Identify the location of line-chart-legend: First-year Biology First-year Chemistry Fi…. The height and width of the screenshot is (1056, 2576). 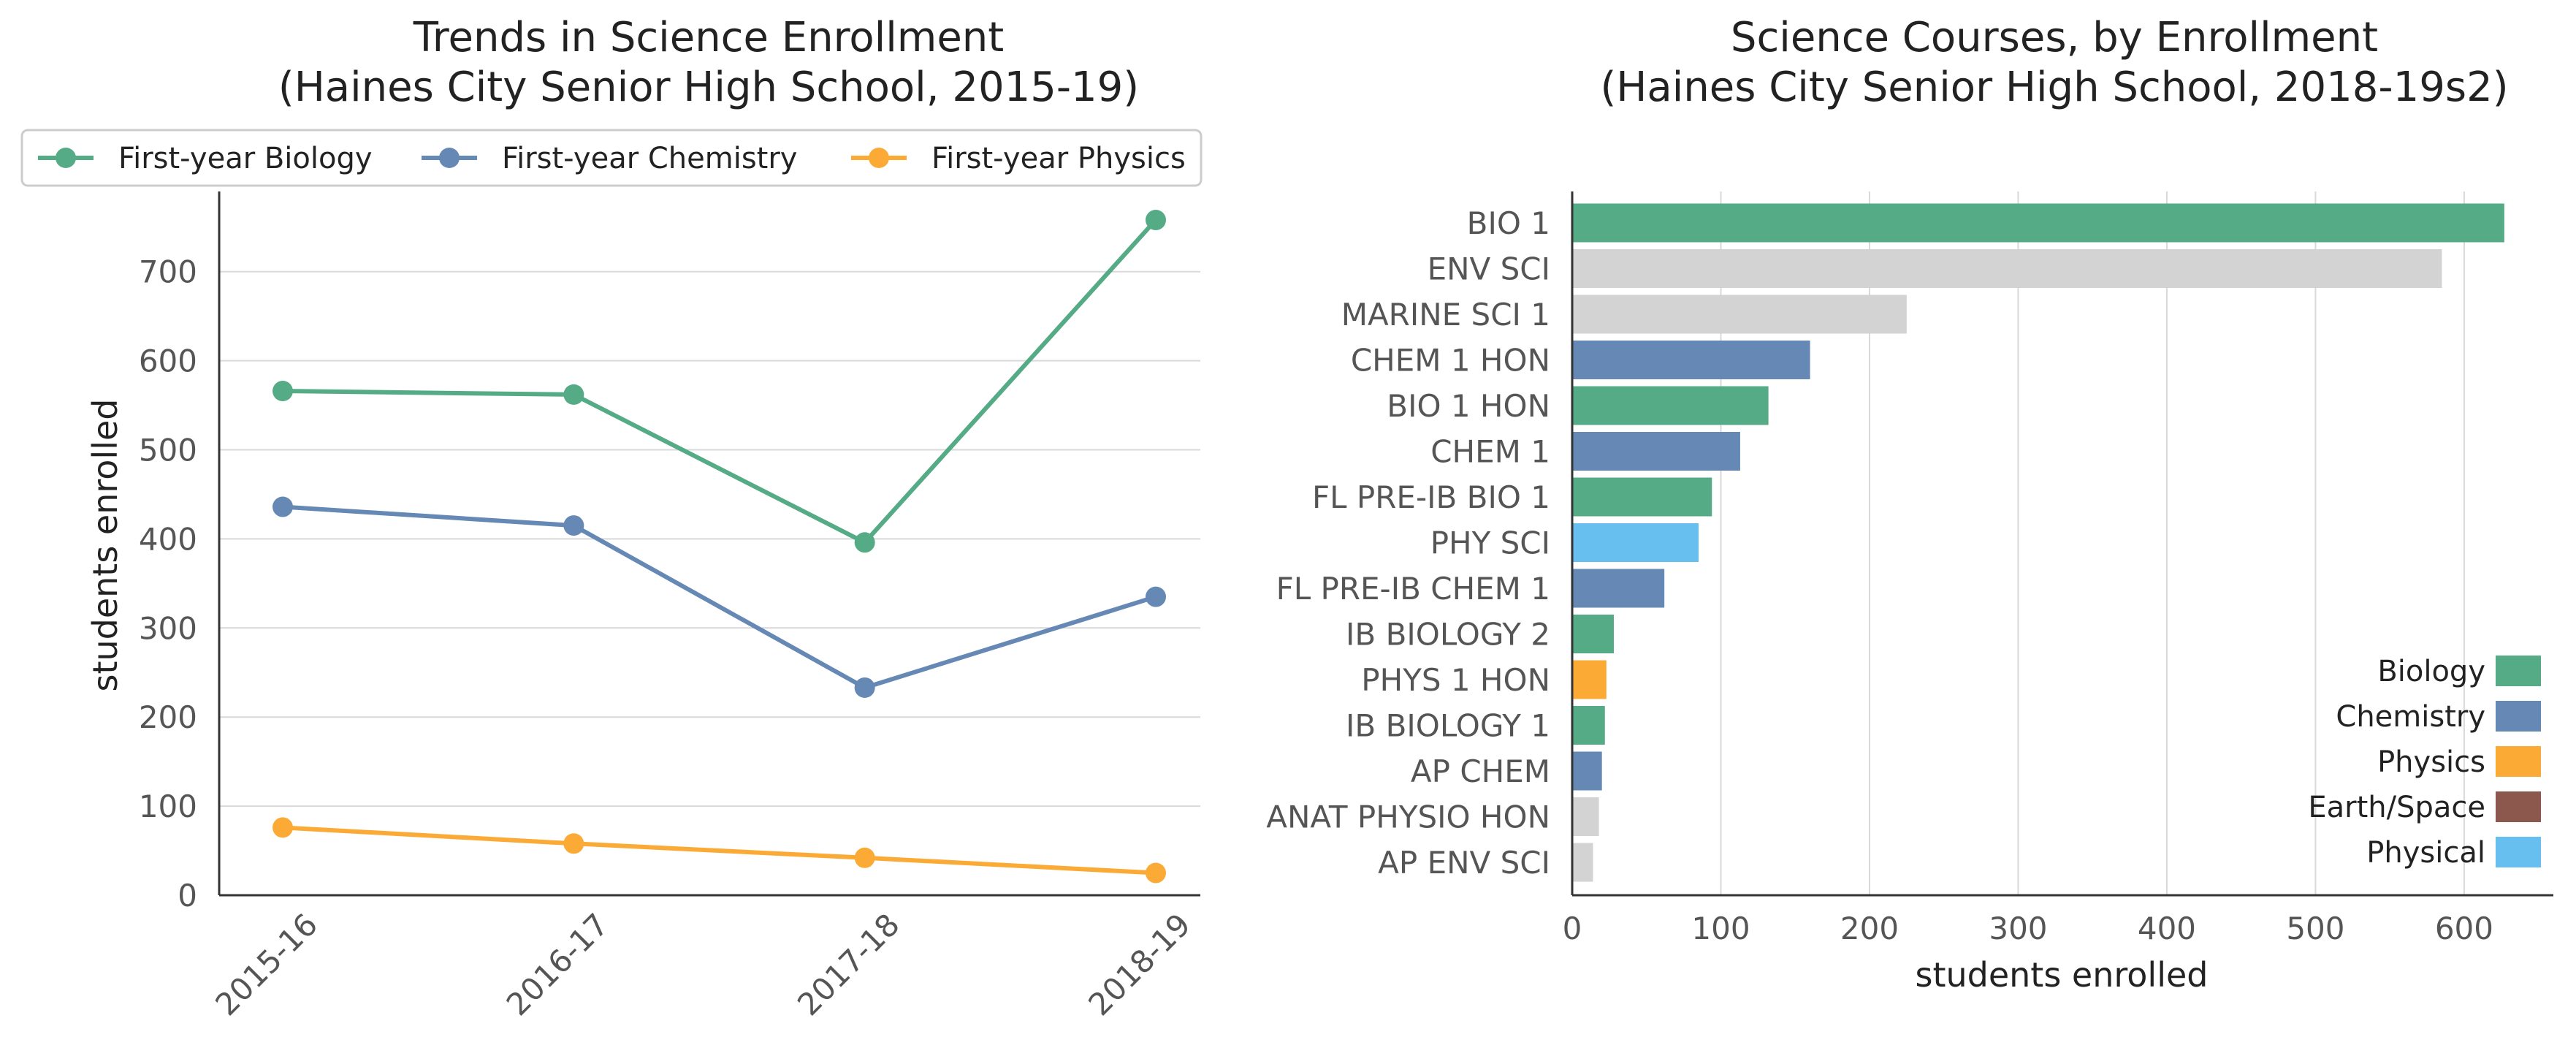
(611, 158).